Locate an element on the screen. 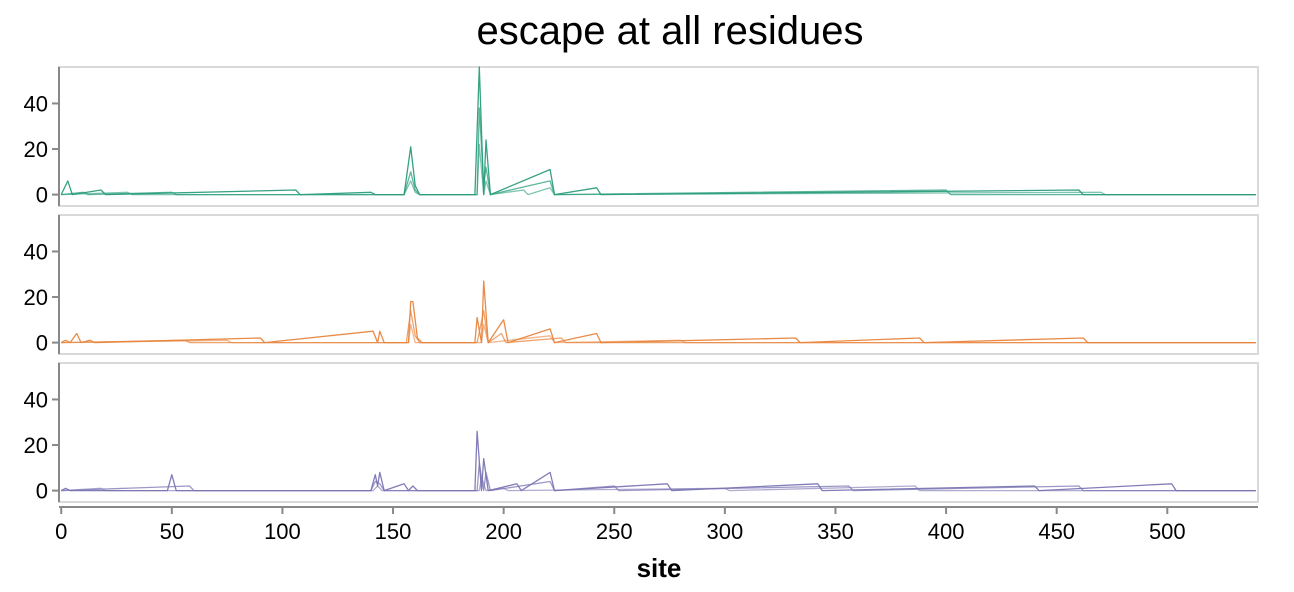 Image resolution: width=1294 pixels, height=592 pixels. x-tick-label: 500 is located at coordinates (1167, 531).